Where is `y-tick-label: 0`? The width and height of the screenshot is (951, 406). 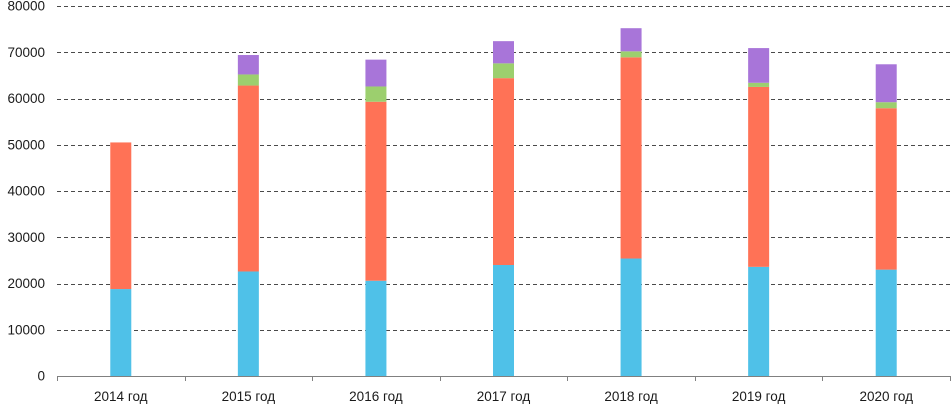 y-tick-label: 0 is located at coordinates (41, 376).